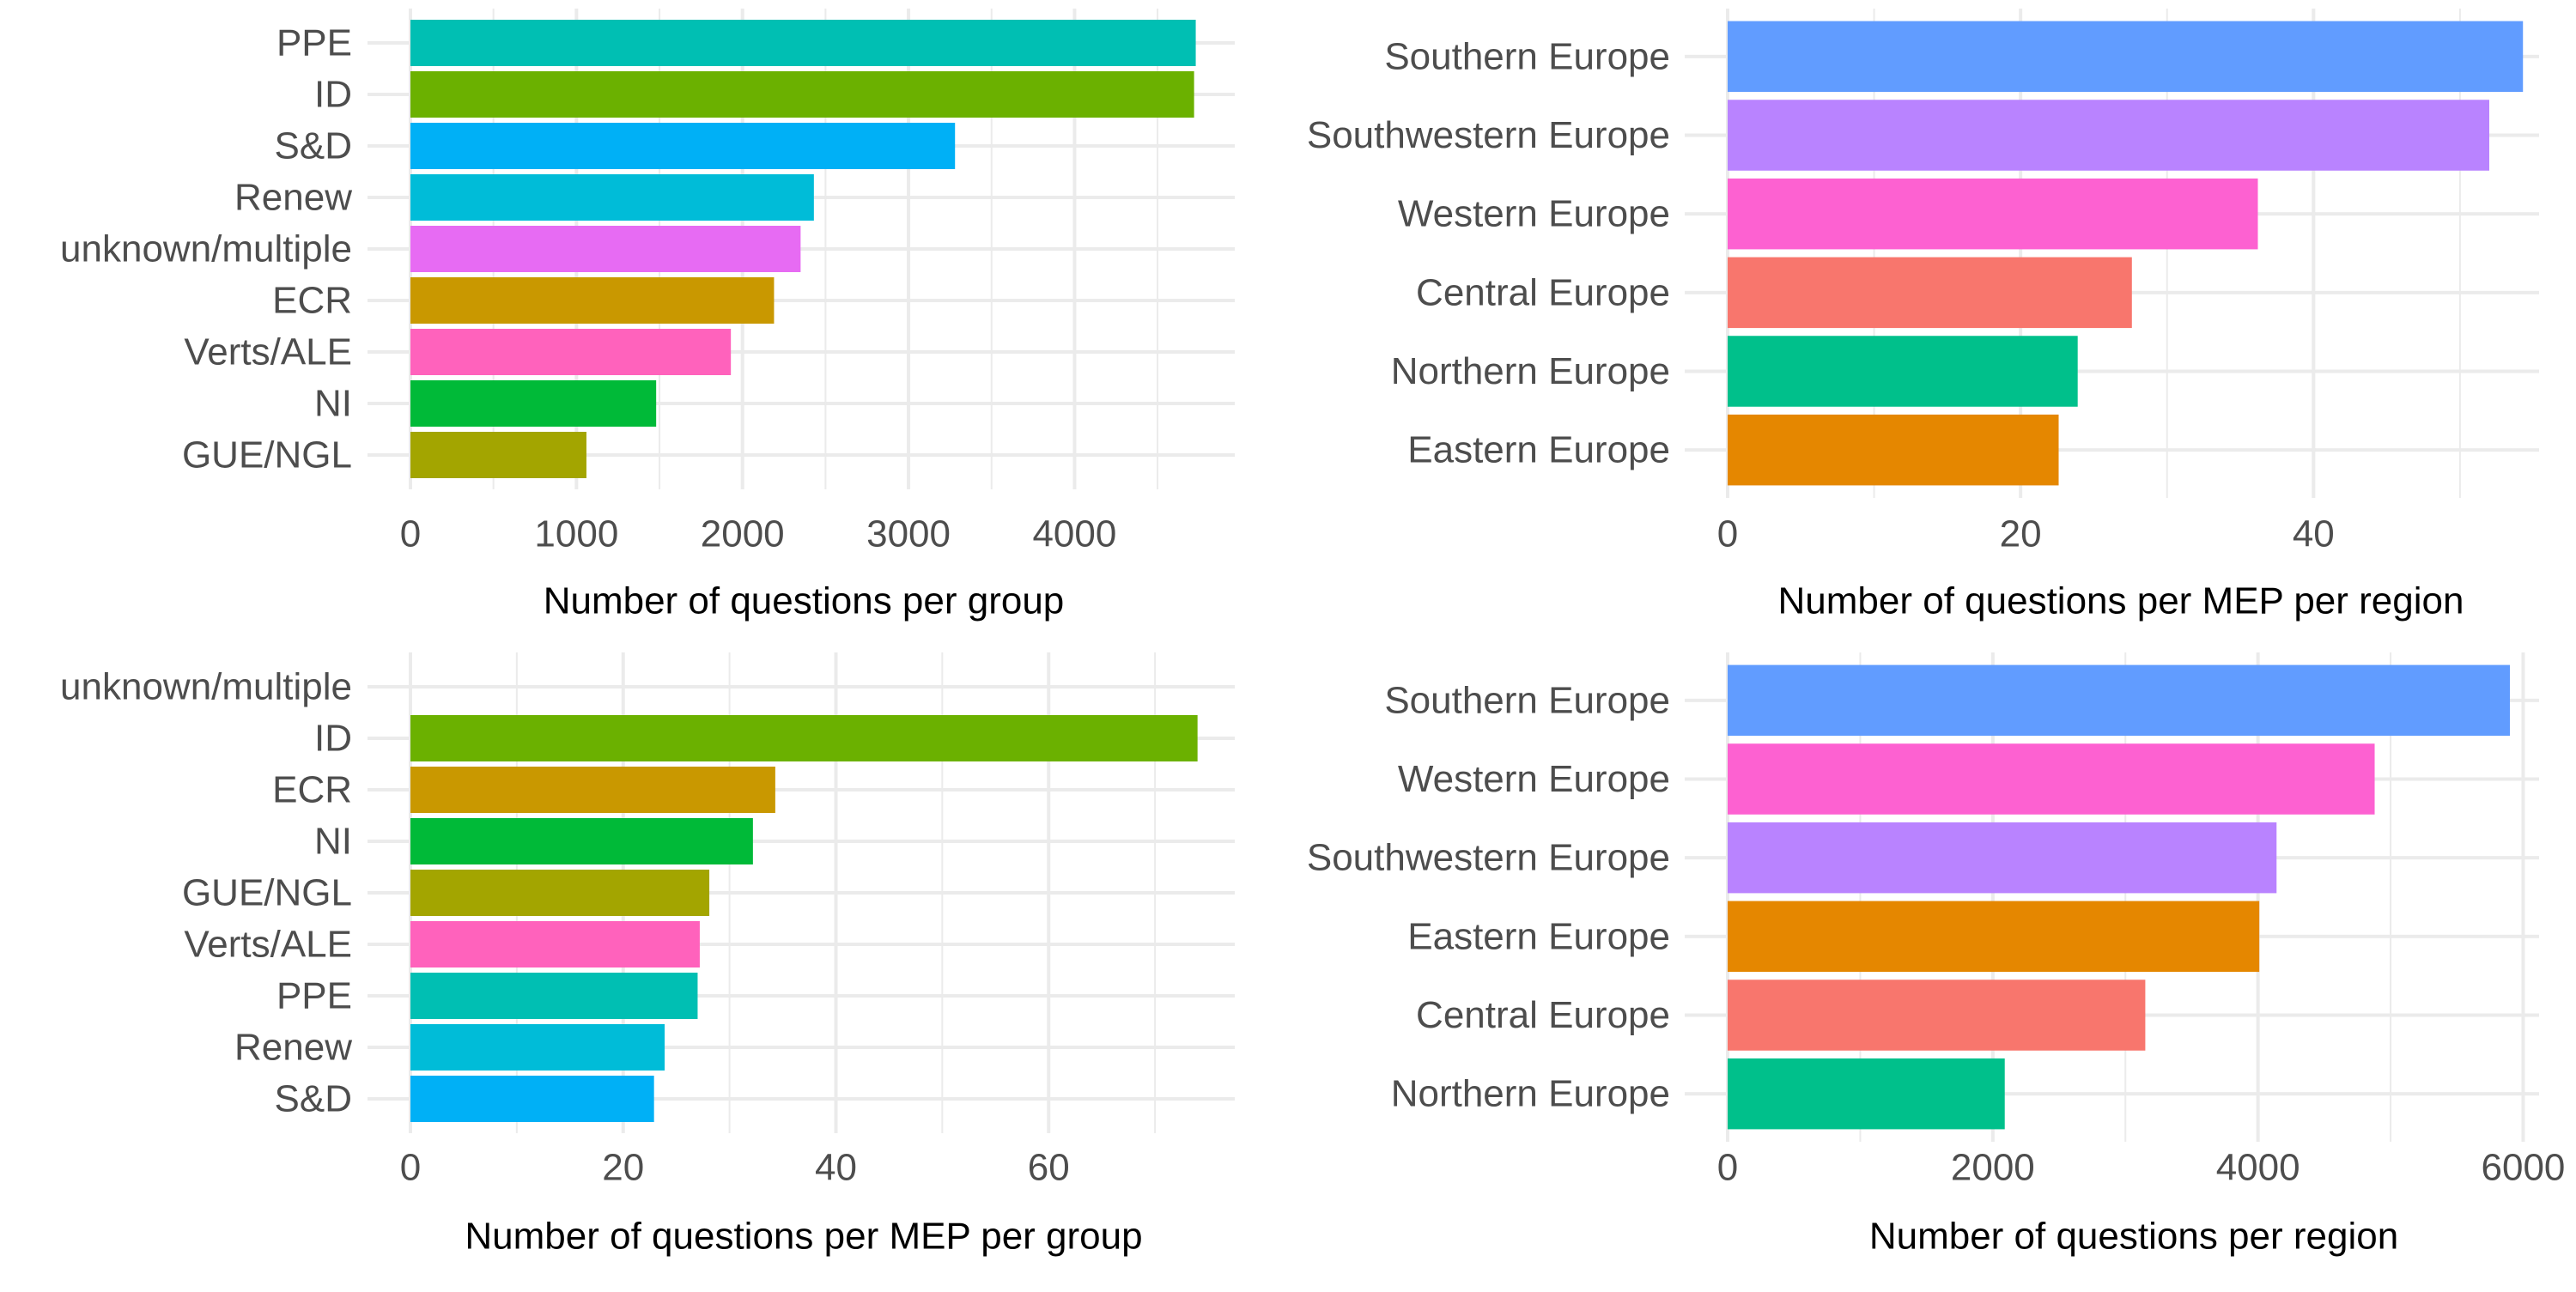 This screenshot has width=2576, height=1292. Describe the element at coordinates (803, 1237) in the screenshot. I see `x-axis-title: Number of questions per MEP per group` at that location.